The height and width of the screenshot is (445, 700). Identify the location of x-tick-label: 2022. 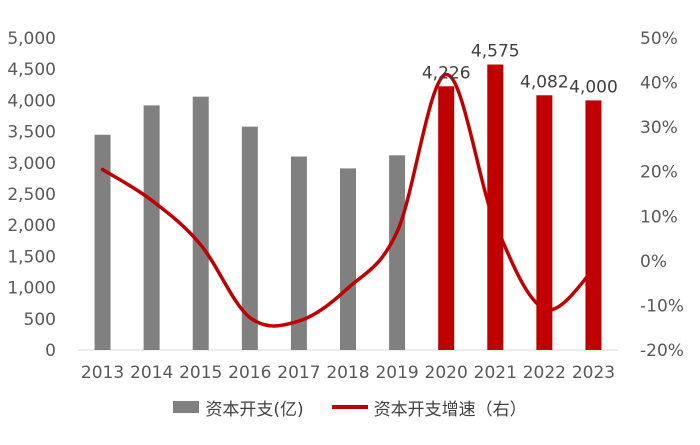
(544, 373).